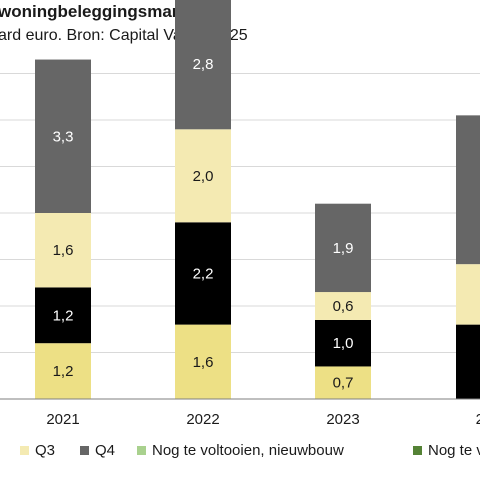 The height and width of the screenshot is (480, 480). I want to click on legend-item: Q4, so click(97, 450).